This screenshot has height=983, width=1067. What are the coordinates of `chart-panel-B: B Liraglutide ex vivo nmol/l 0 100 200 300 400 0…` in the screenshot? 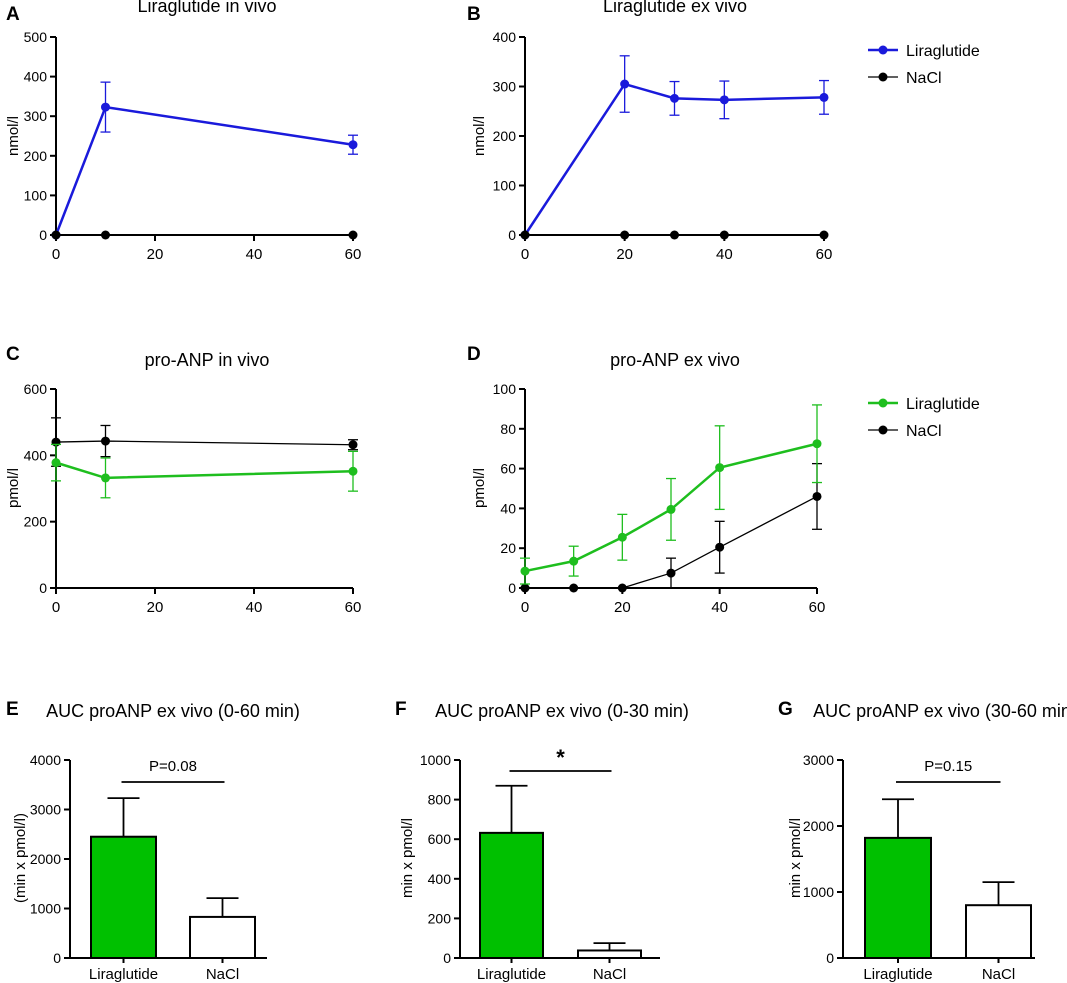 It's located at (723, 131).